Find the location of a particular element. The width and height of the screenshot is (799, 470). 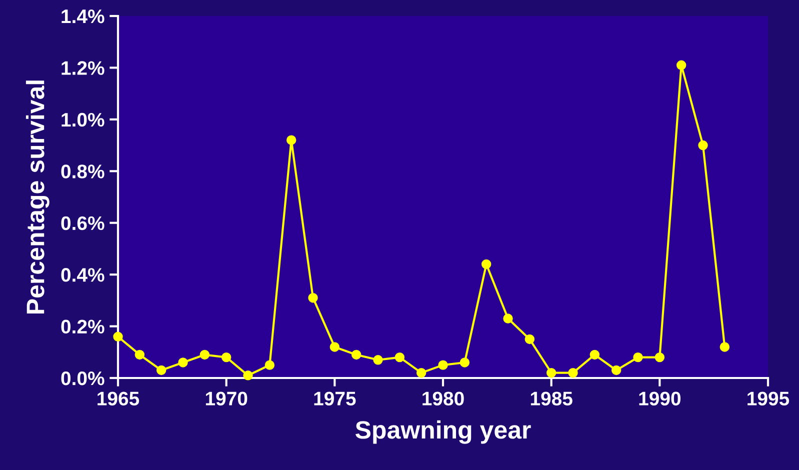

y-tick-label: 0.2% is located at coordinates (82, 327).